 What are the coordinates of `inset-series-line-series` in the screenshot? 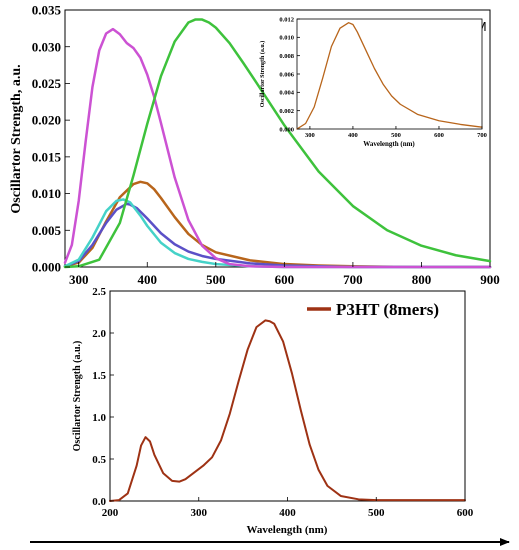 It's located at (389, 76).